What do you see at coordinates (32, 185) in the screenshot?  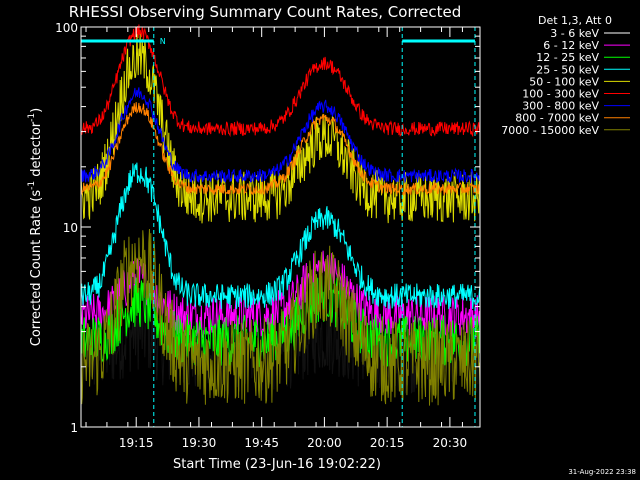 I see `y-axis-label-sup1: -1` at bounding box center [32, 185].